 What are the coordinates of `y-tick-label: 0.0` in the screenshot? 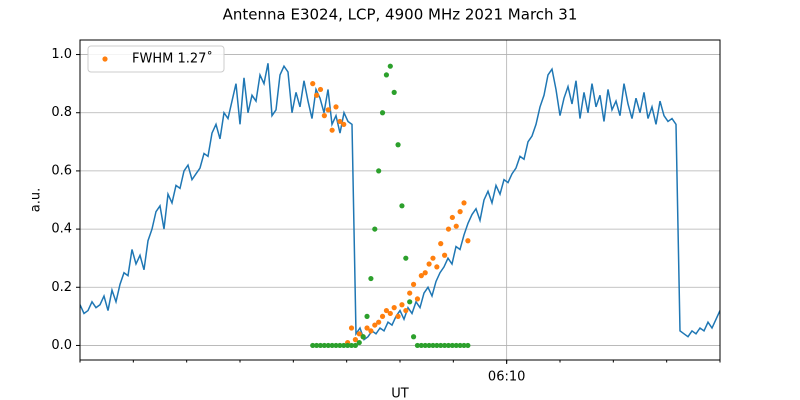 It's located at (61, 345).